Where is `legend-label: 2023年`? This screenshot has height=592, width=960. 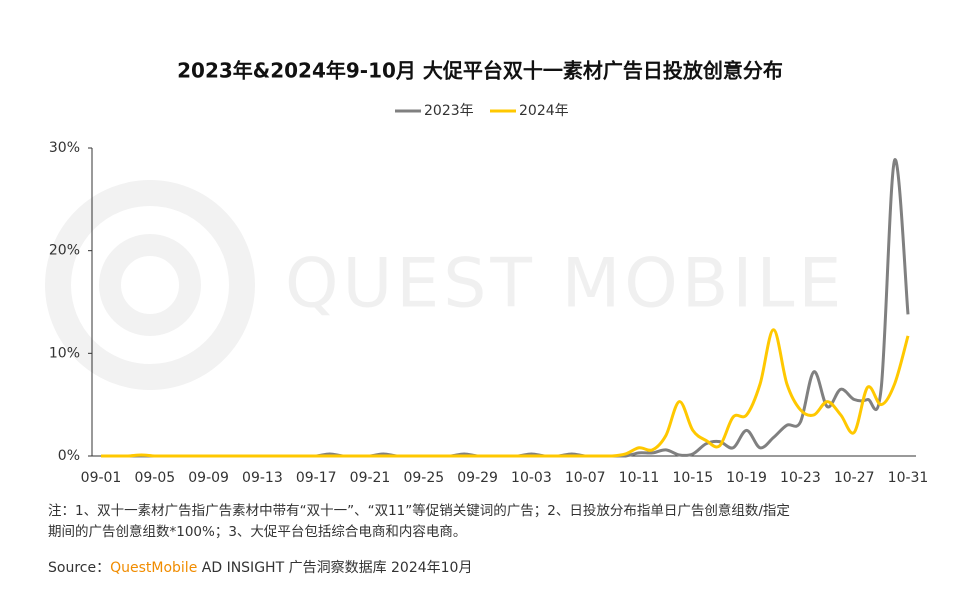
legend-label: 2023年 is located at coordinates (449, 111).